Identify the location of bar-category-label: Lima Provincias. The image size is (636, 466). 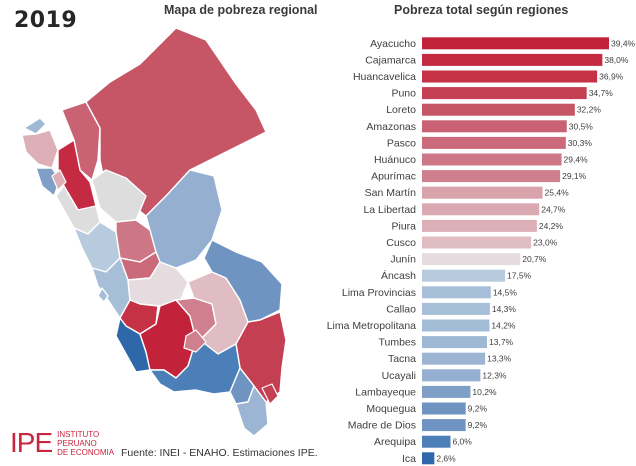
(379, 293).